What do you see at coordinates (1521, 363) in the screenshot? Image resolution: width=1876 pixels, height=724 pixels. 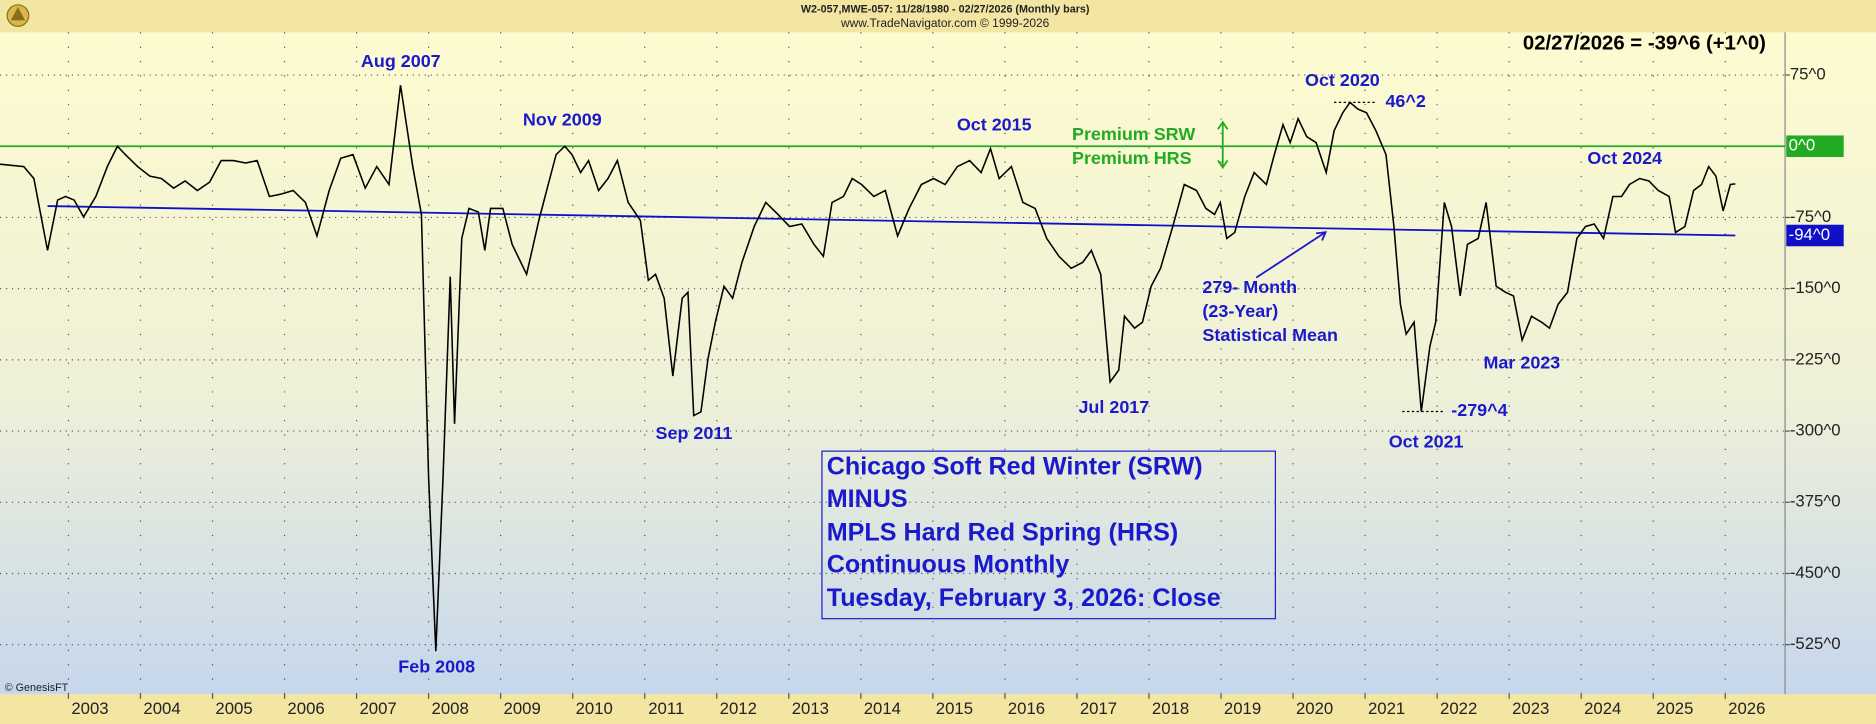 I see `annotation: Mar 2023` at bounding box center [1521, 363].